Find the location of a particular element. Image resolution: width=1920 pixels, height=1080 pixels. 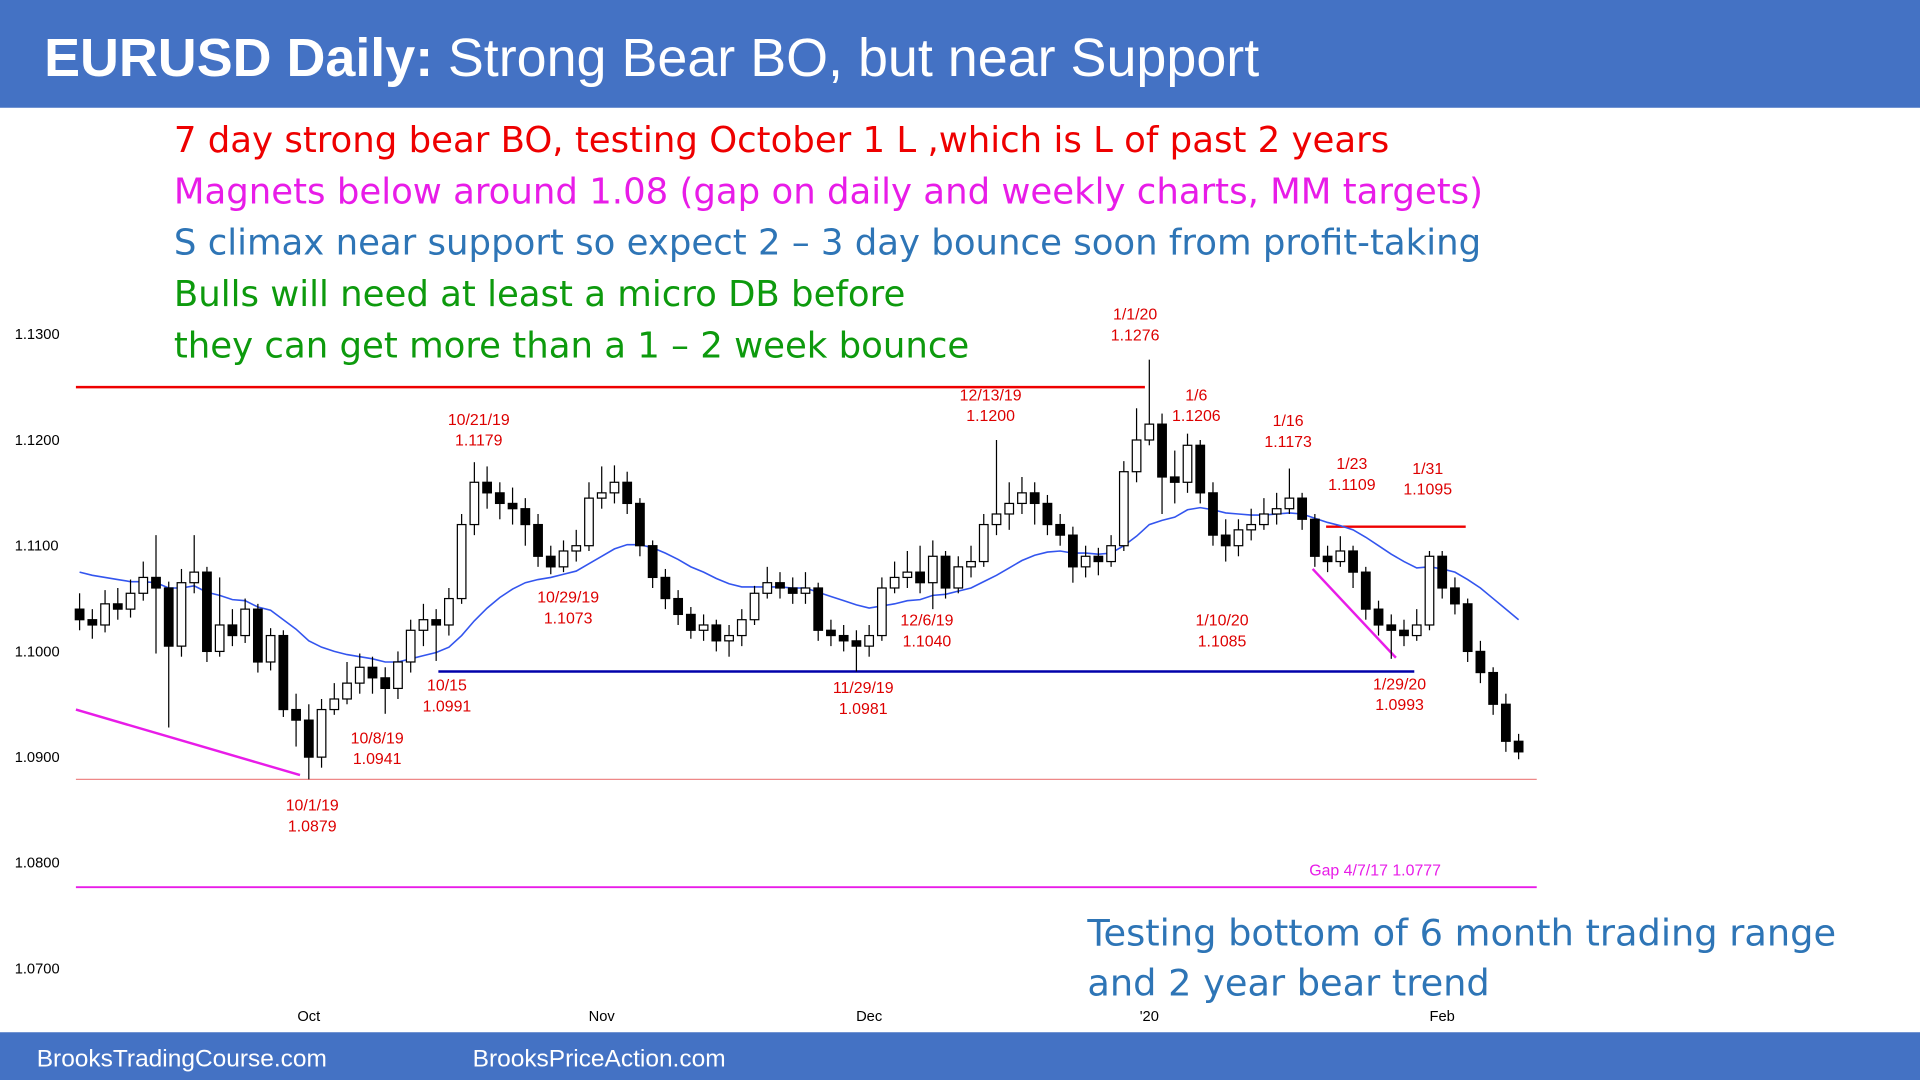

title-bold: EURUSD Daily: is located at coordinates (238, 58).